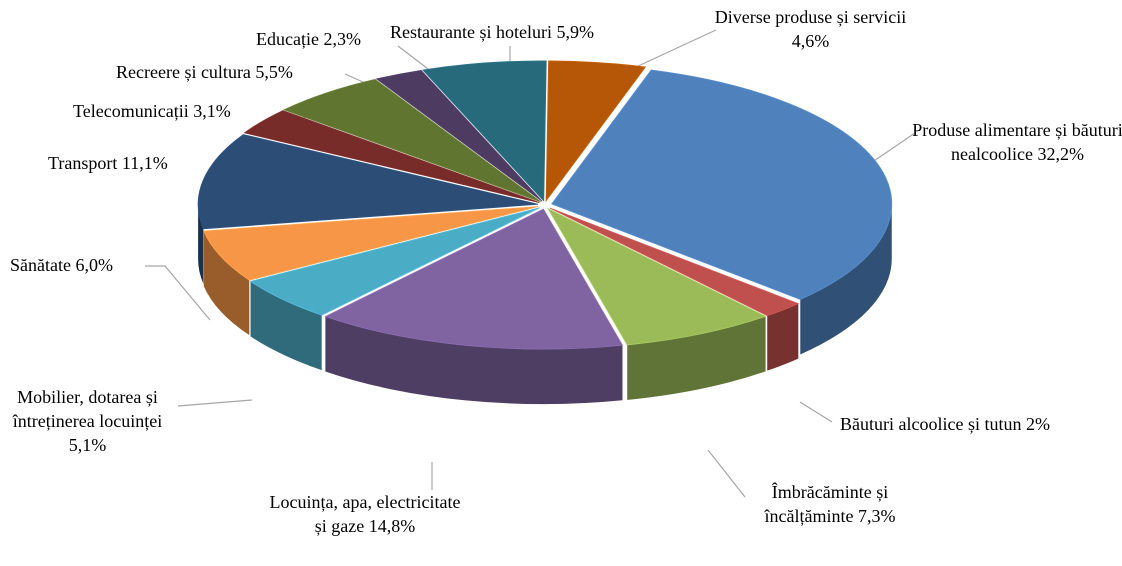 The image size is (1122, 566). I want to click on category-label: Îmbrăcăminte și încălțăminte, so click(826, 504).